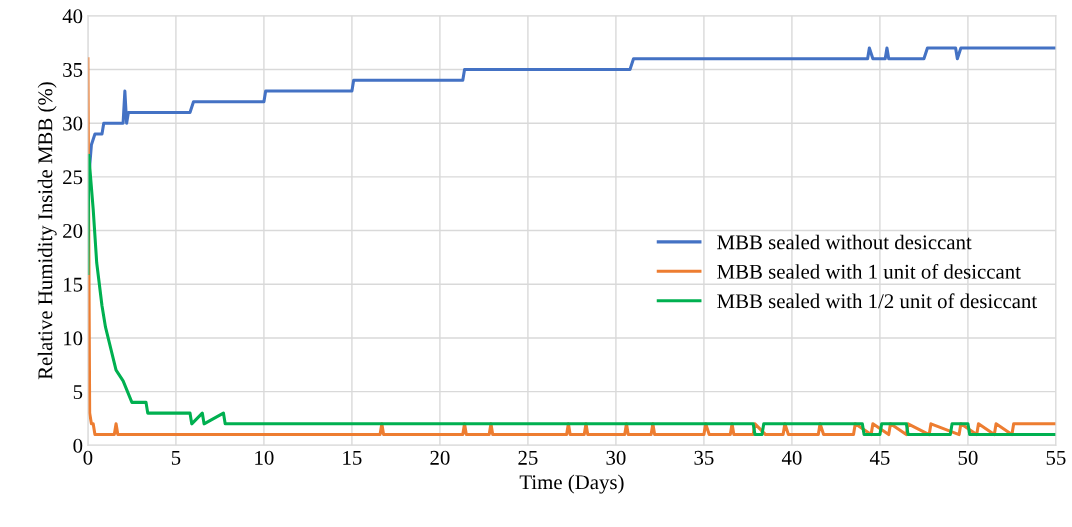 This screenshot has height=527, width=1072. Describe the element at coordinates (73, 123) in the screenshot. I see `y-tick-label: 30` at that location.